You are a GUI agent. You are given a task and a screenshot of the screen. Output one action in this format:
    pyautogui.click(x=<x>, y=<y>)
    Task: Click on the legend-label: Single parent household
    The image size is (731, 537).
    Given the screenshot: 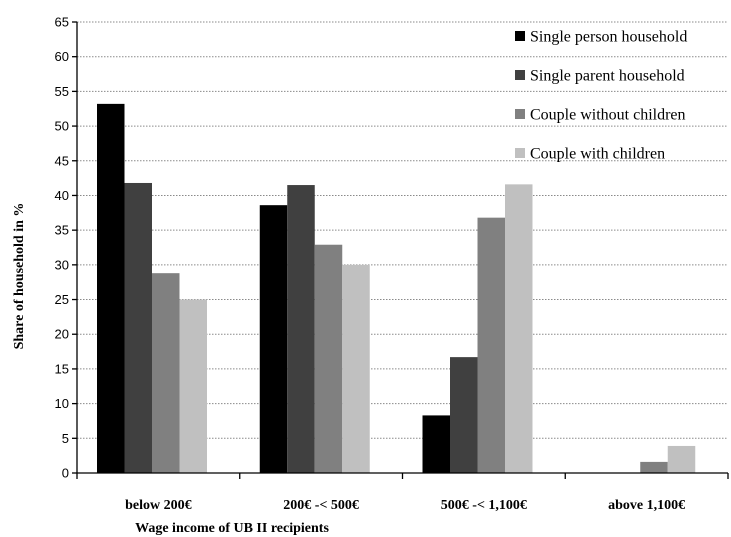 What is the action you would take?
    pyautogui.click(x=607, y=76)
    